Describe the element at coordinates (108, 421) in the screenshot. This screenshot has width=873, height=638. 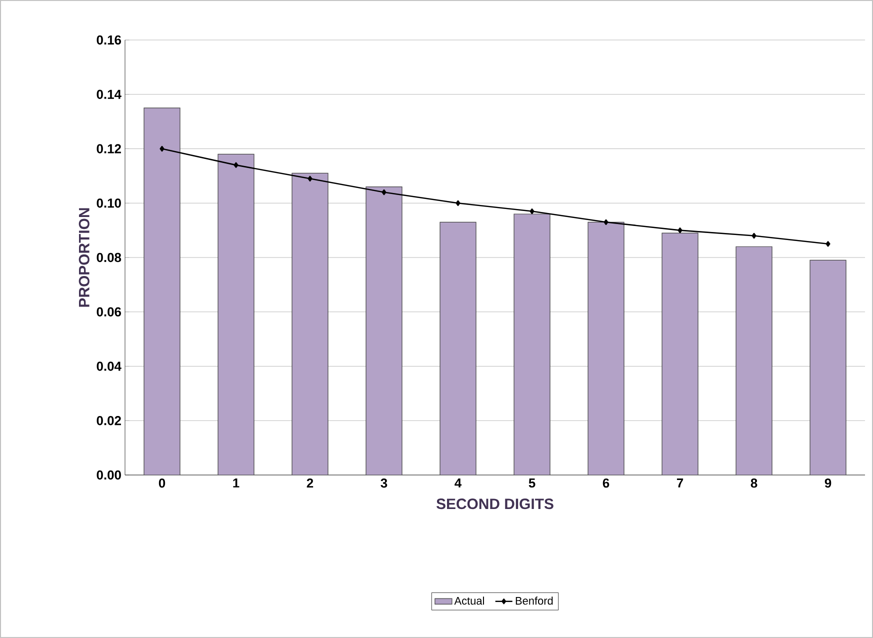
I see `y-tick-label: 0.02` at that location.